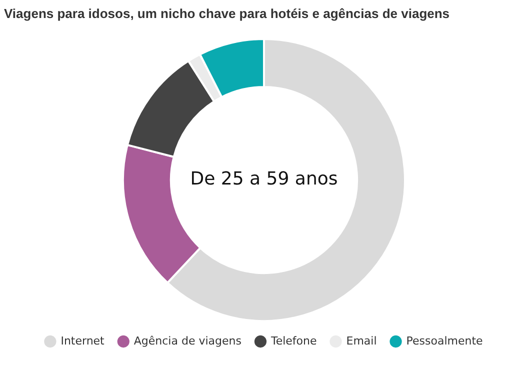 The image size is (528, 367). What do you see at coordinates (227, 14) in the screenshot?
I see `chart-title: Viagens para idosos, um nicho chave para hotéis e agências de viagens` at bounding box center [227, 14].